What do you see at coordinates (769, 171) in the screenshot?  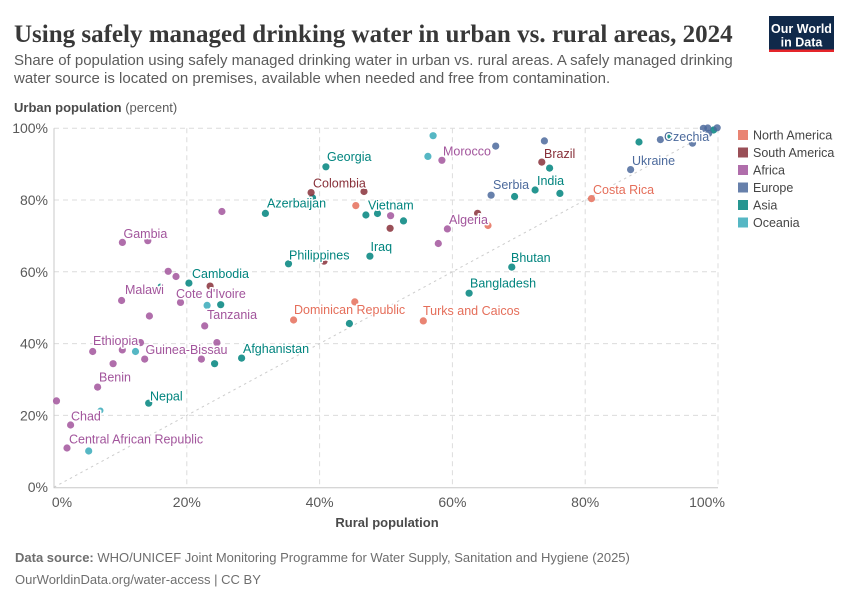 I see `svg-text: Africa` at bounding box center [769, 171].